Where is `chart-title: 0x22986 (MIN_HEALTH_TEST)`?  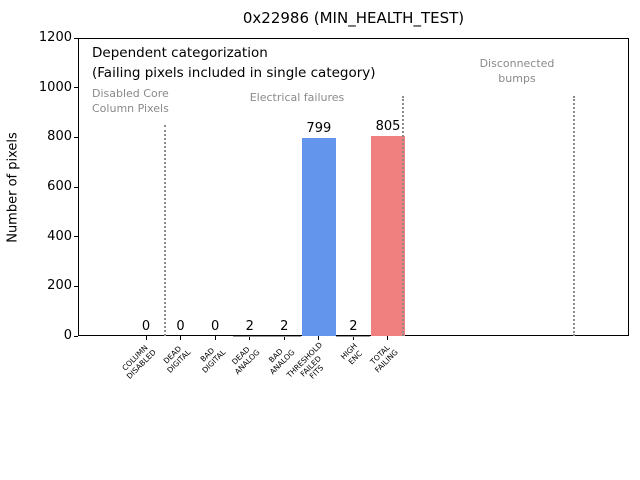
chart-title: 0x22986 (MIN_HEALTH_TEST) is located at coordinates (353, 18).